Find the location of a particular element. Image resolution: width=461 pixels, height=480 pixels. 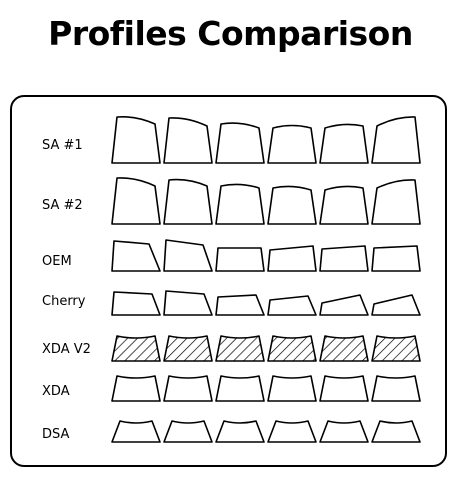

row-label-sa2: SA #2 is located at coordinates (62, 205).